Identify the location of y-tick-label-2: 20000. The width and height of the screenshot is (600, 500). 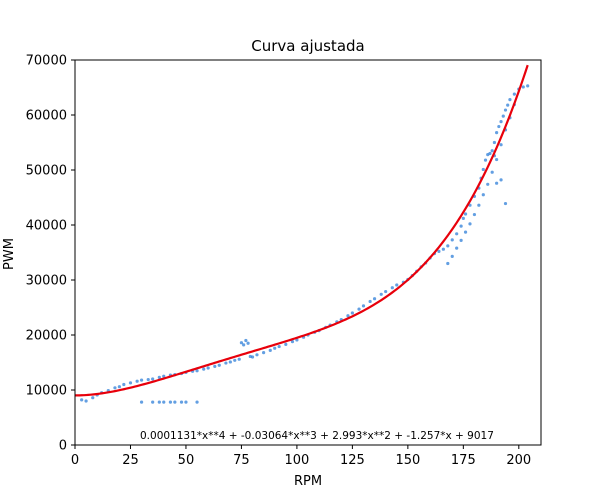
(46, 336).